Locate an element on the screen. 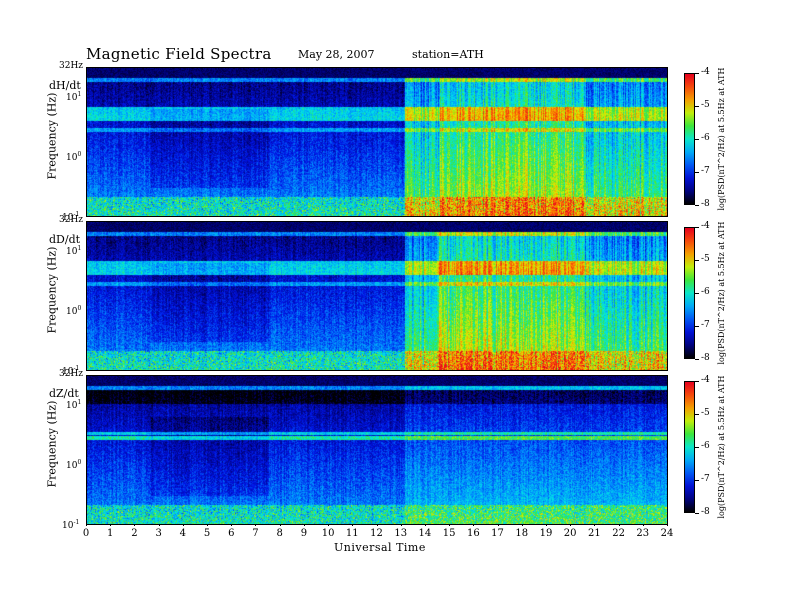 The height and width of the screenshot is (612, 792). x-tick-label: 7 is located at coordinates (255, 533).